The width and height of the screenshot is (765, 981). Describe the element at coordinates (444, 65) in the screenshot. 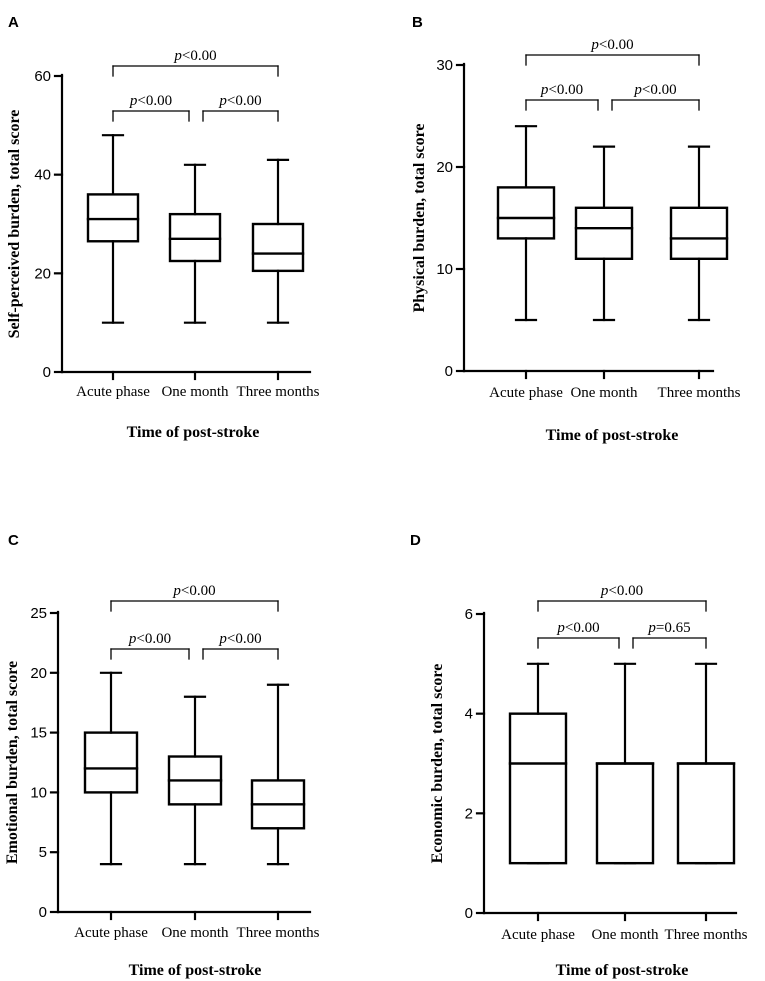

I see `y-tick-label: 30` at that location.